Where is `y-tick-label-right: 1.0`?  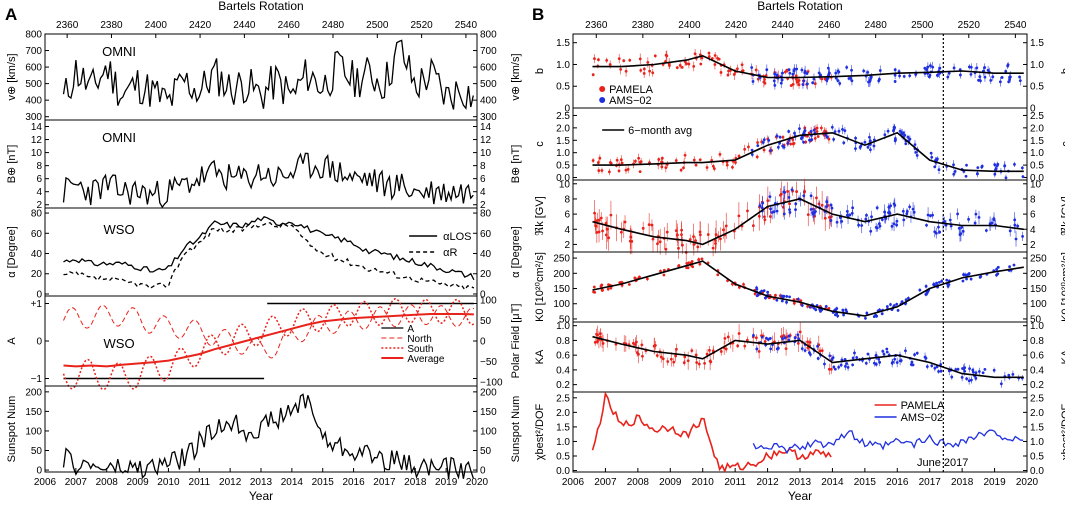
y-tick-label-right: 1.0 is located at coordinates (1037, 153).